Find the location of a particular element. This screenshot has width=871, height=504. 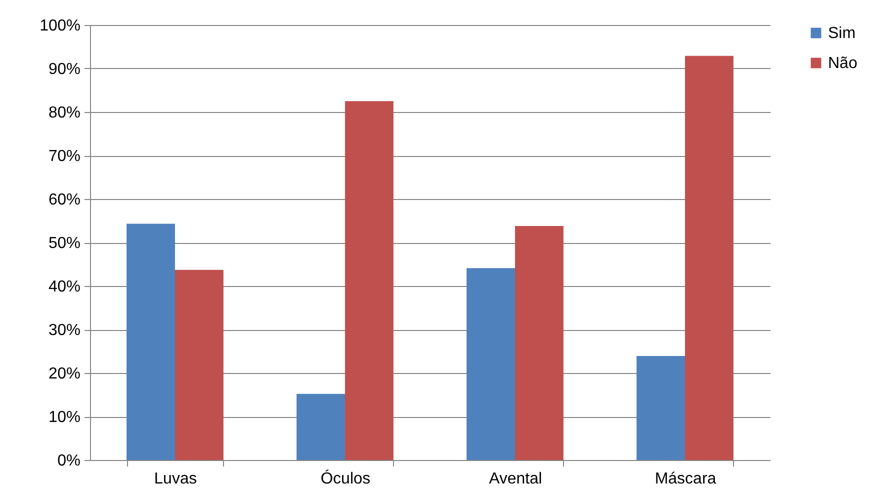

y-tick-label: 10% is located at coordinates (64, 417).